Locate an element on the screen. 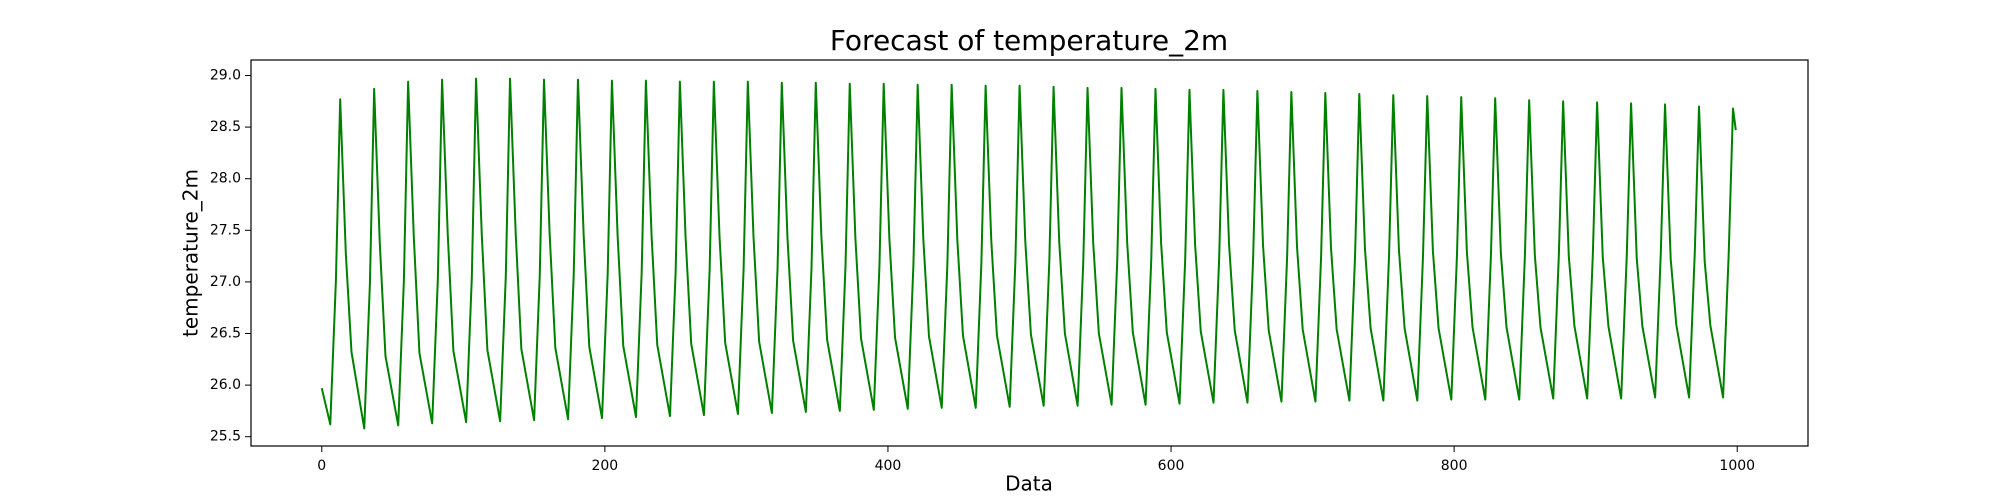  y-tick-label: 27.5 is located at coordinates (225, 230).